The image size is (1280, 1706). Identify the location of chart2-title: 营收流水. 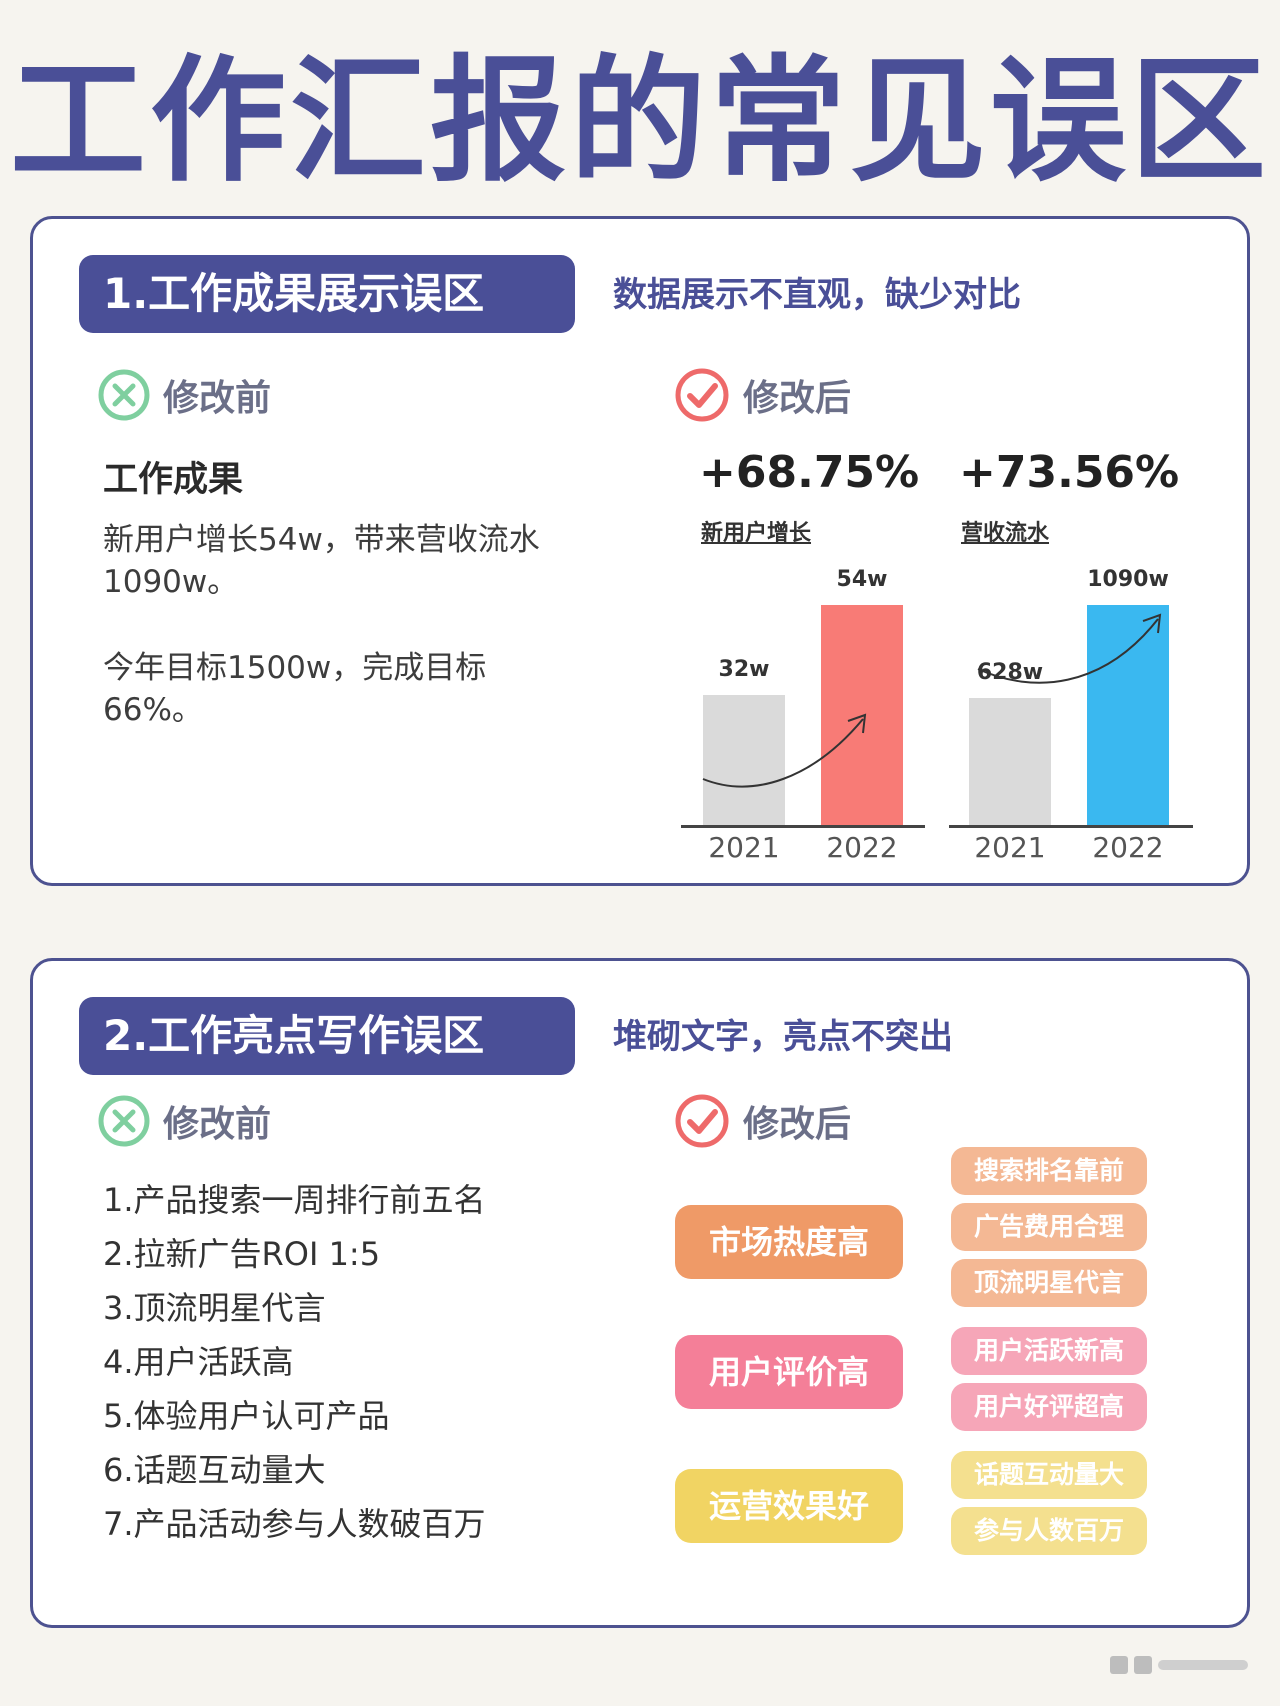
(1005, 533).